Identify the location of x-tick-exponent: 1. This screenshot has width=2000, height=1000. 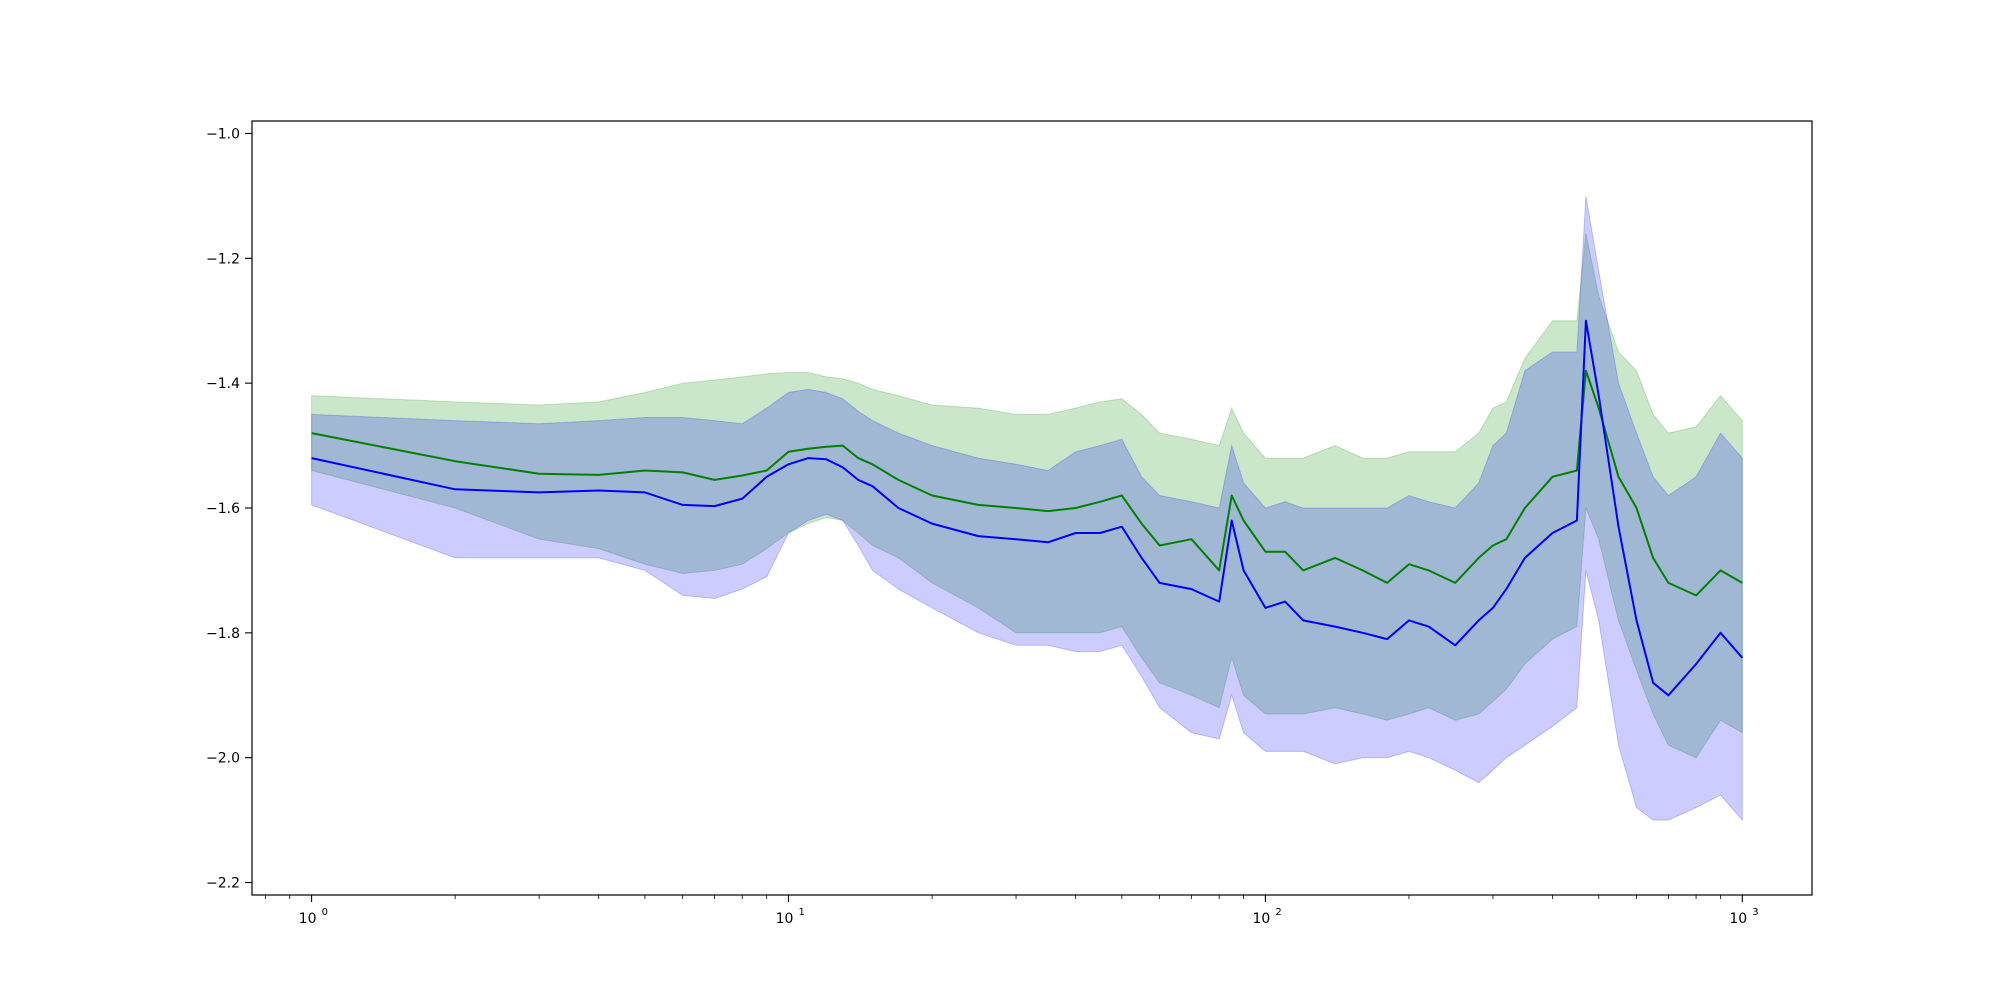
(801, 912).